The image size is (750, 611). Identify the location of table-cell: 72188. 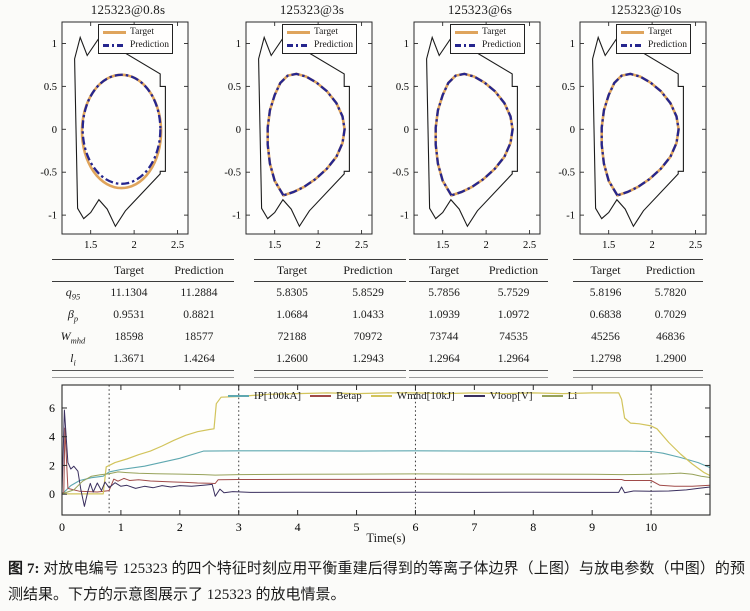
(292, 337).